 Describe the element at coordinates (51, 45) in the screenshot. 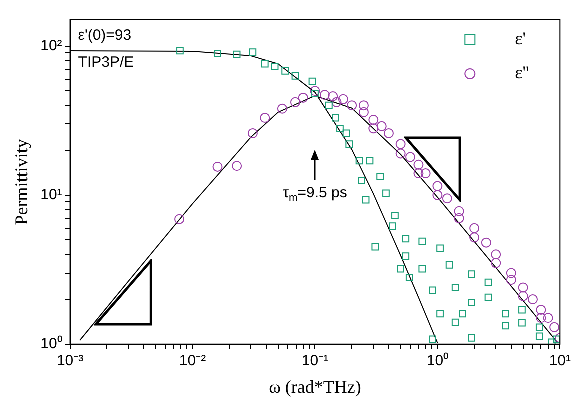

I see `y-tick-label: 10²` at that location.